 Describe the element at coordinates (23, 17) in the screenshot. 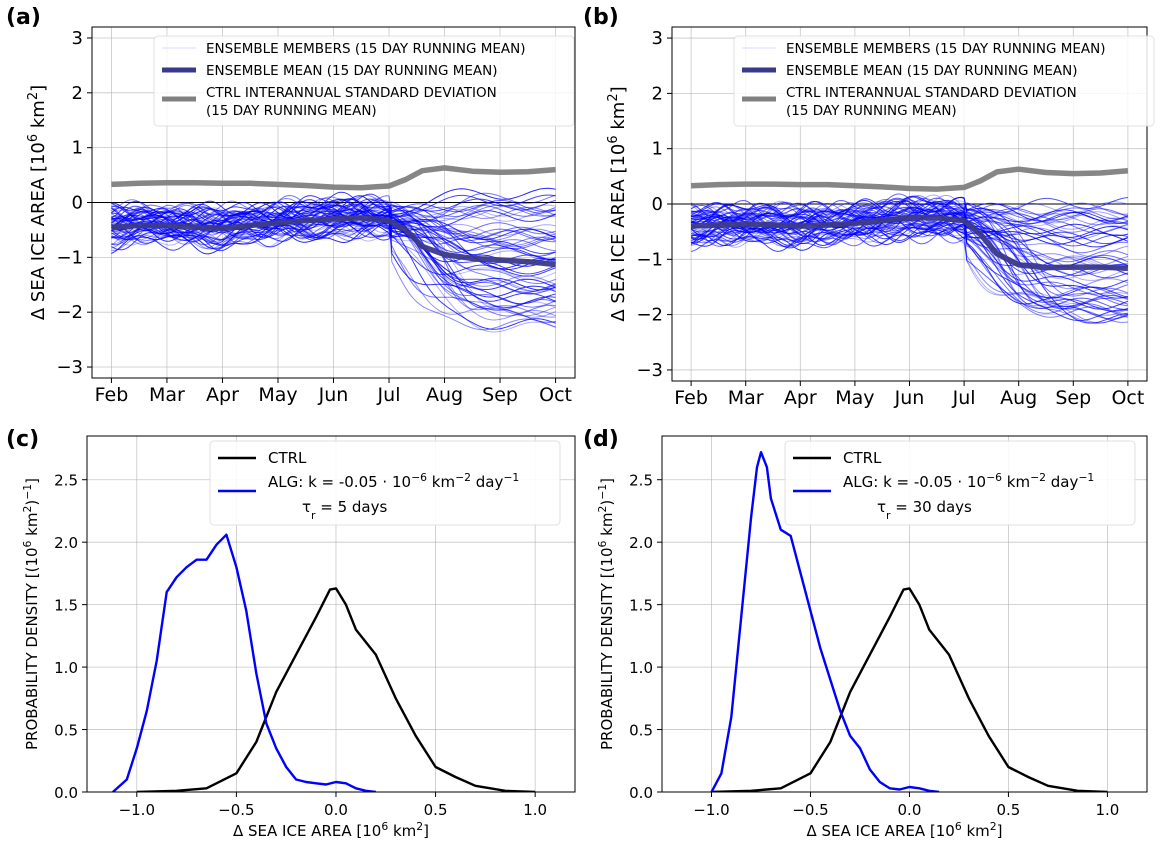

I see `panel-label: (a)` at that location.